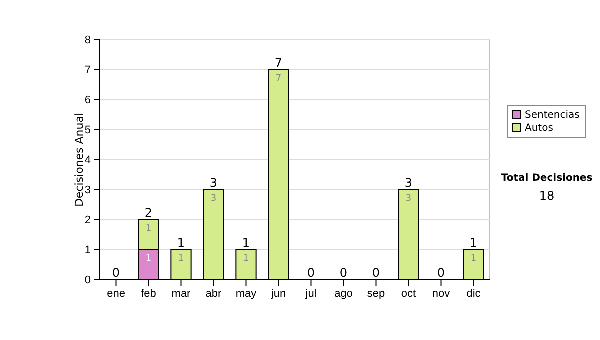 Image resolution: width=600 pixels, height=340 pixels. Describe the element at coordinates (79, 160) in the screenshot. I see `y-axis-title: Decisiones Anual` at that location.